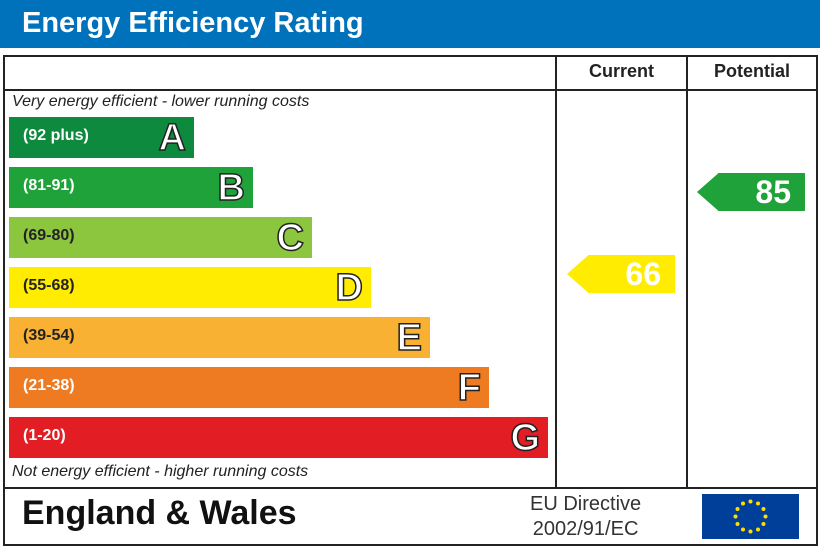  What do you see at coordinates (469, 388) in the screenshot?
I see `band-letter: F` at bounding box center [469, 388].